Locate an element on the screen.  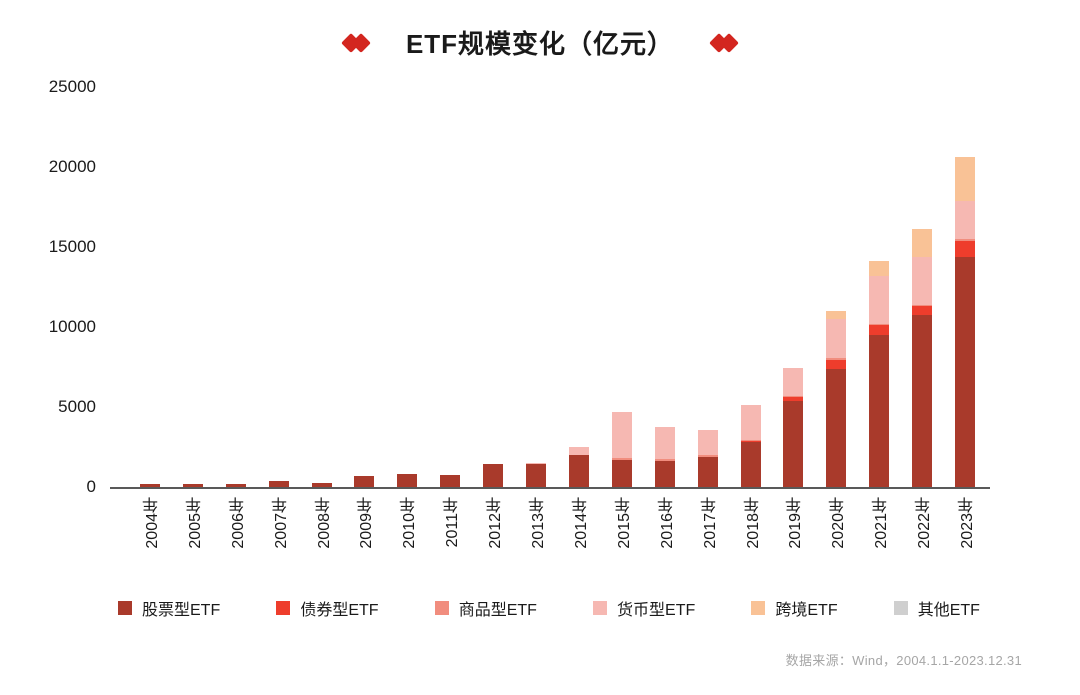
x-axis-label-2009年: 2009年 is located at coordinates (367, 523).